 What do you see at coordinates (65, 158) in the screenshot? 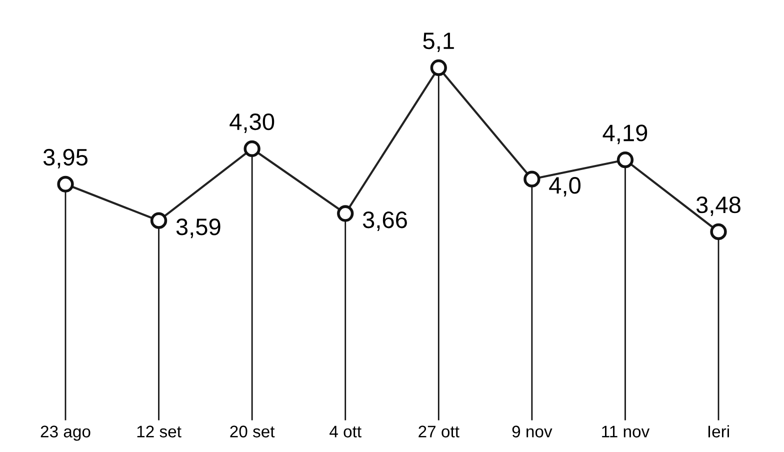
I see `data-label: 3,95` at bounding box center [65, 158].